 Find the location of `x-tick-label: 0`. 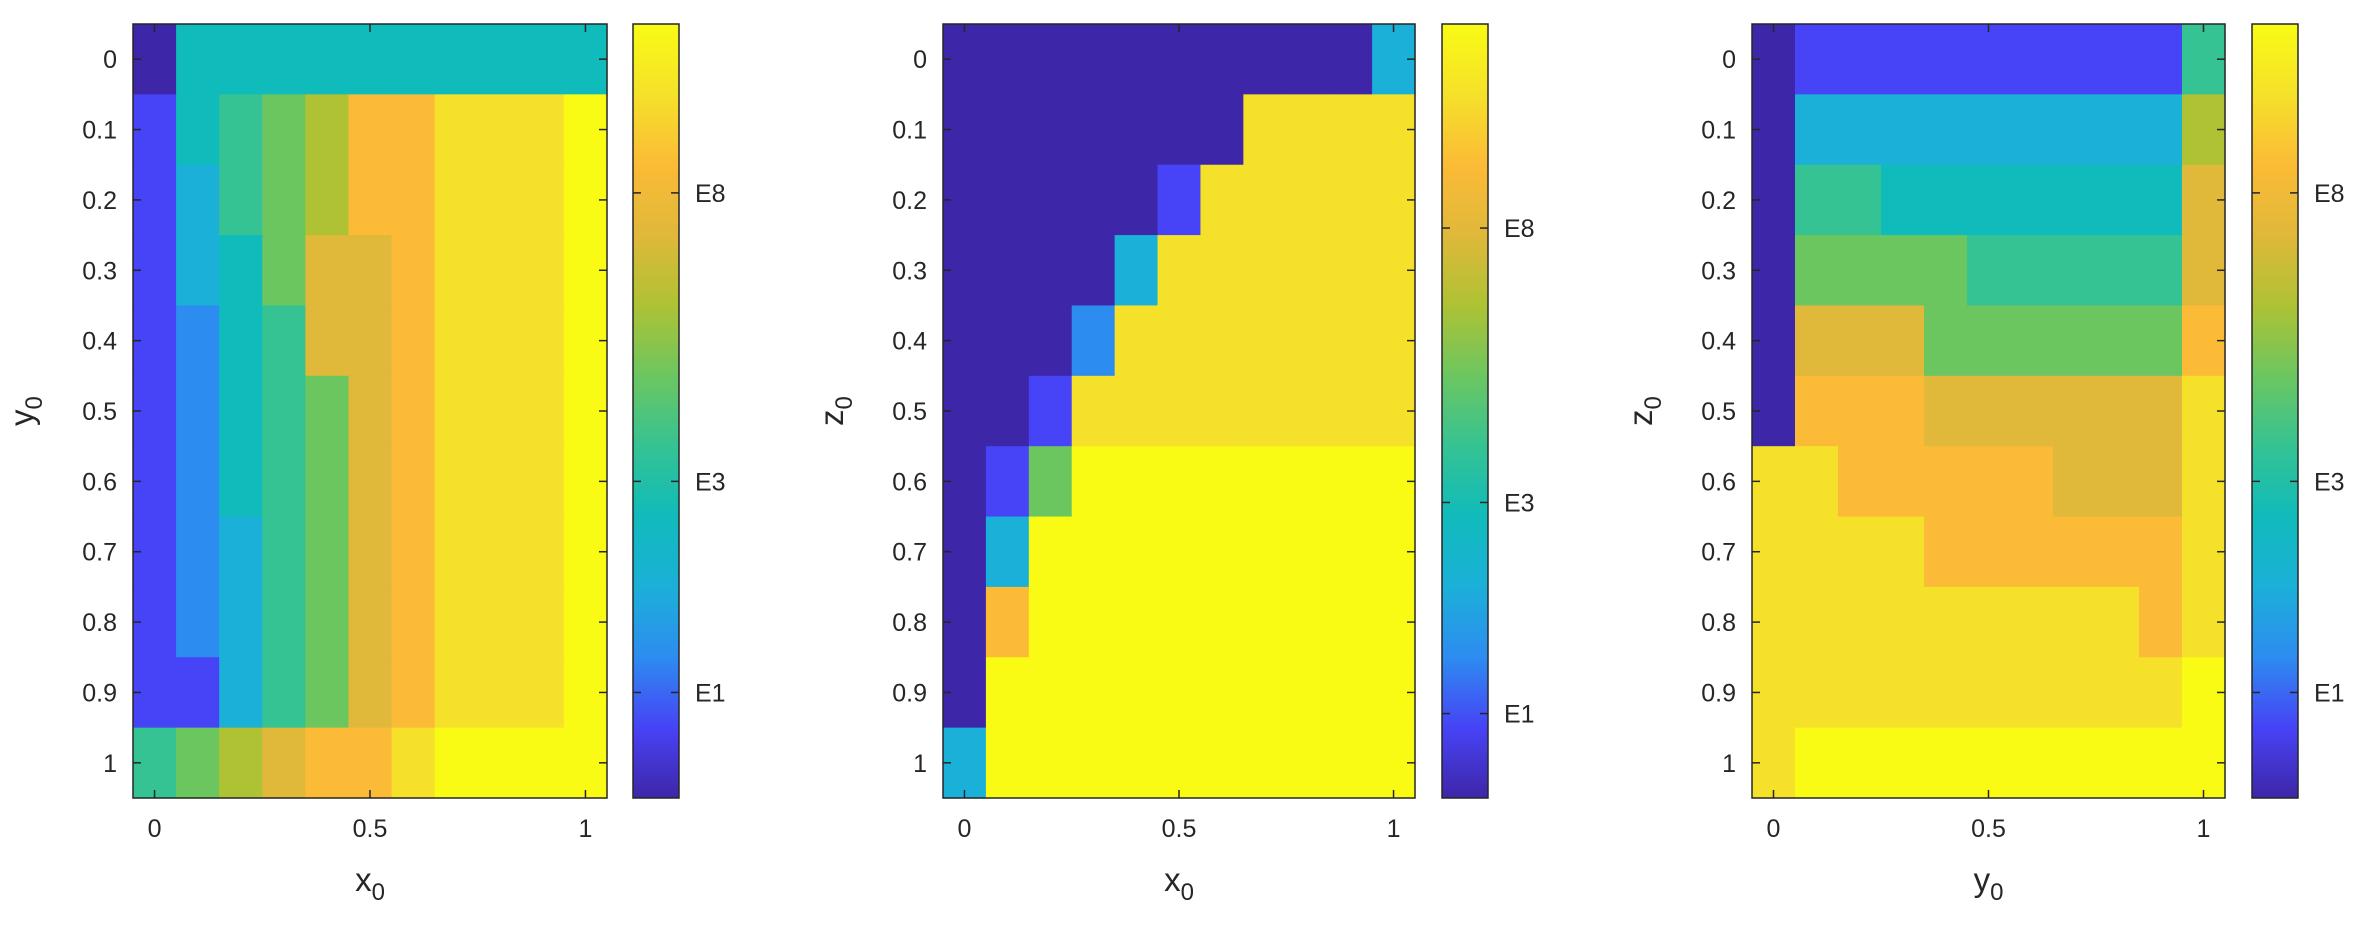

x-tick-label: 0 is located at coordinates (155, 829).